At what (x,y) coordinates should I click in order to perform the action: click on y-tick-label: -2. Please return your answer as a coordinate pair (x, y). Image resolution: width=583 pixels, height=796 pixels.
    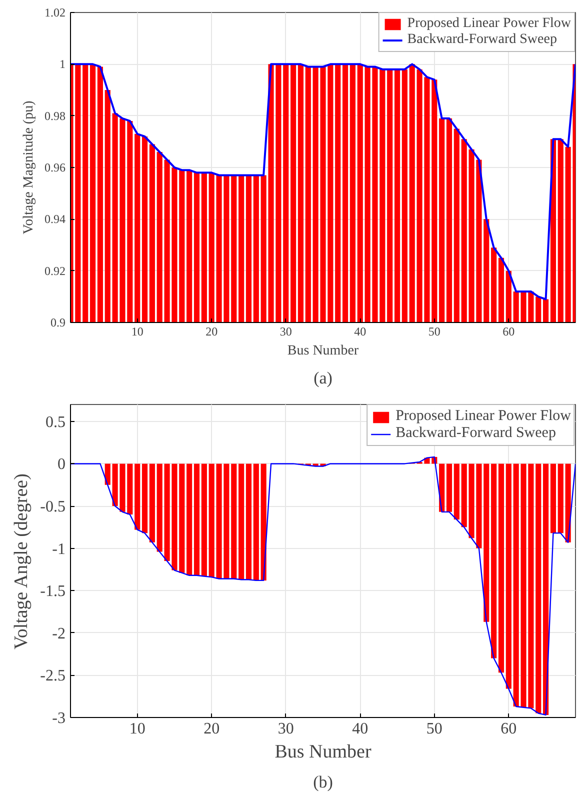
    Looking at the image, I should click on (59, 633).